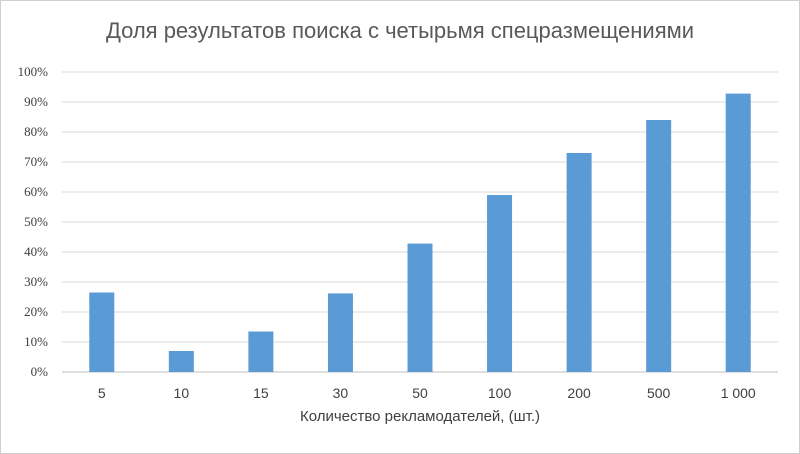 The width and height of the screenshot is (800, 454). What do you see at coordinates (36, 311) in the screenshot?
I see `y-tick-label: 20%` at bounding box center [36, 311].